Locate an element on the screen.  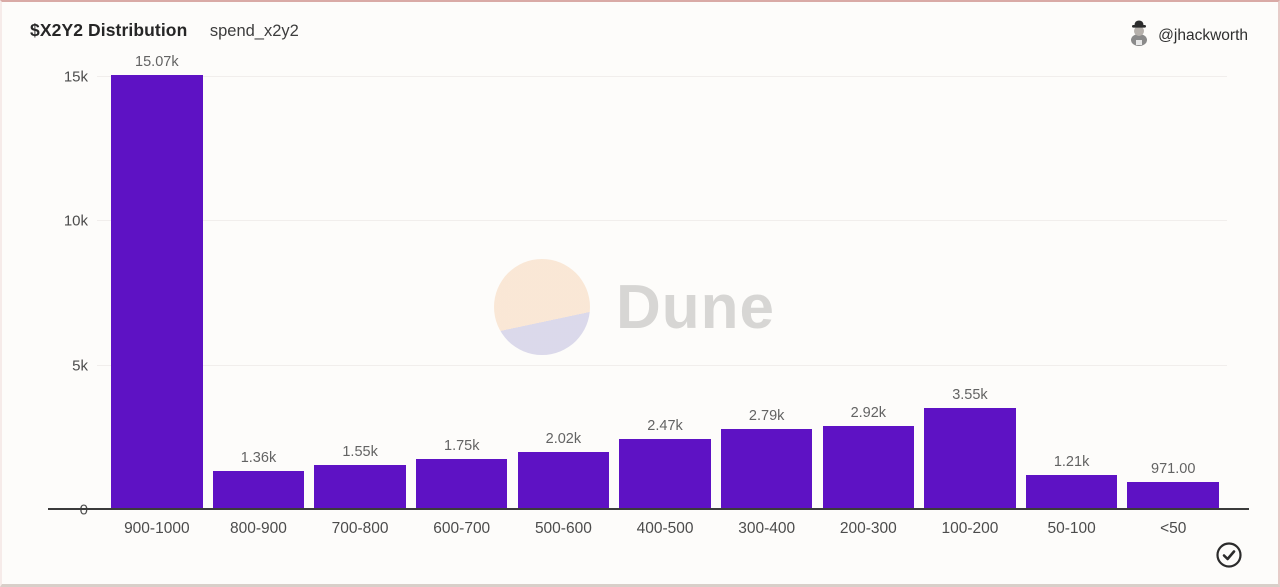
x-tick-label: 50-100 is located at coordinates (1071, 528).